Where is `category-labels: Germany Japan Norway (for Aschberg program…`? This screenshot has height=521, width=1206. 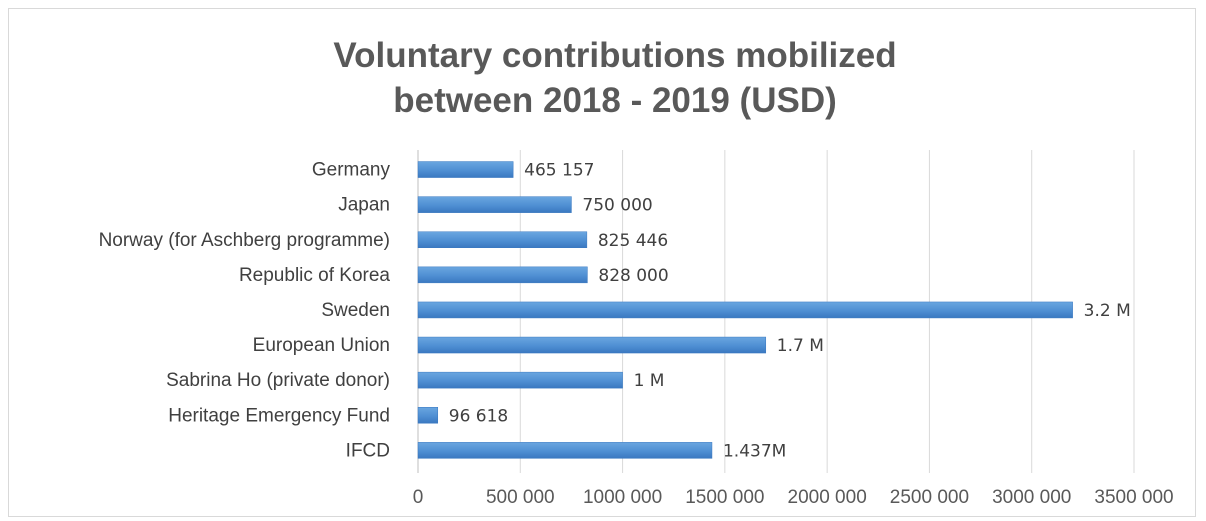 category-labels: Germany Japan Norway (for Aschberg program… is located at coordinates (245, 311).